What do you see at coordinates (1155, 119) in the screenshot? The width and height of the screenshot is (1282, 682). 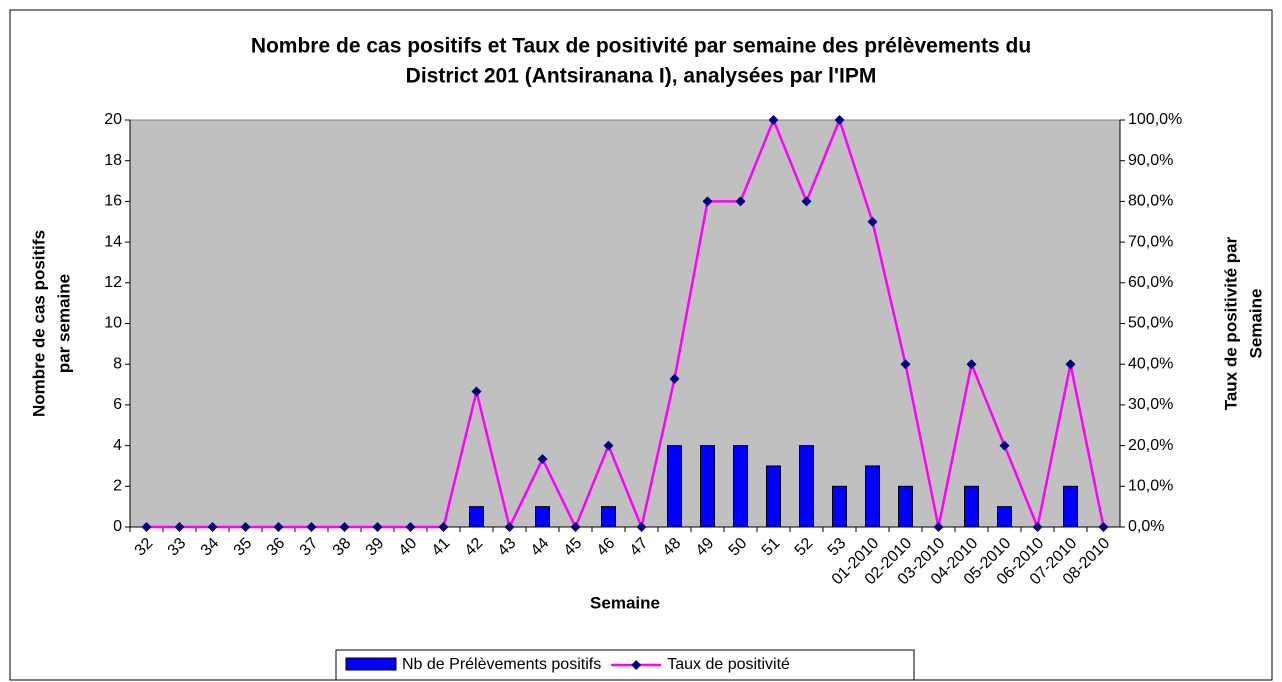 I see `y2-tick-label: 100,0%` at bounding box center [1155, 119].